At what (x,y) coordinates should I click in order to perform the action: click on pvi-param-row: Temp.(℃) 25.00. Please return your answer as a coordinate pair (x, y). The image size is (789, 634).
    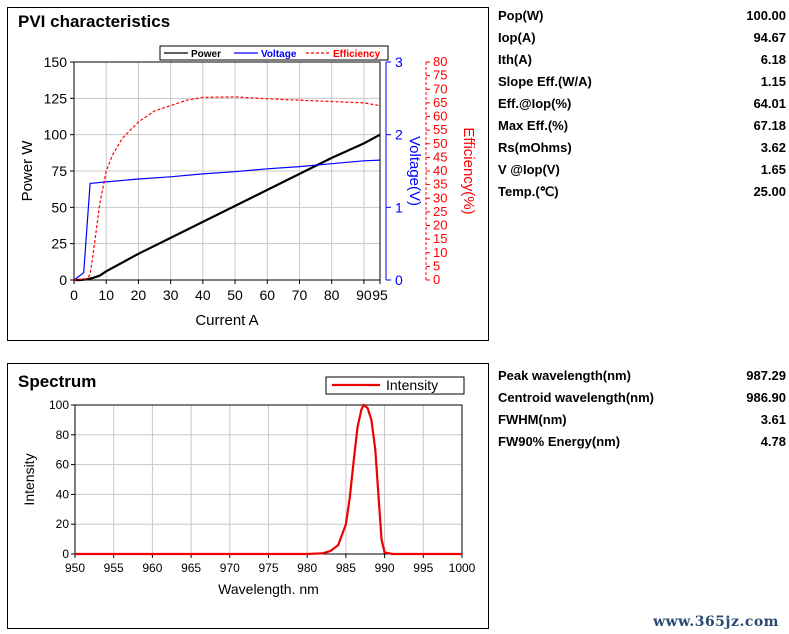
    Looking at the image, I should click on (642, 192).